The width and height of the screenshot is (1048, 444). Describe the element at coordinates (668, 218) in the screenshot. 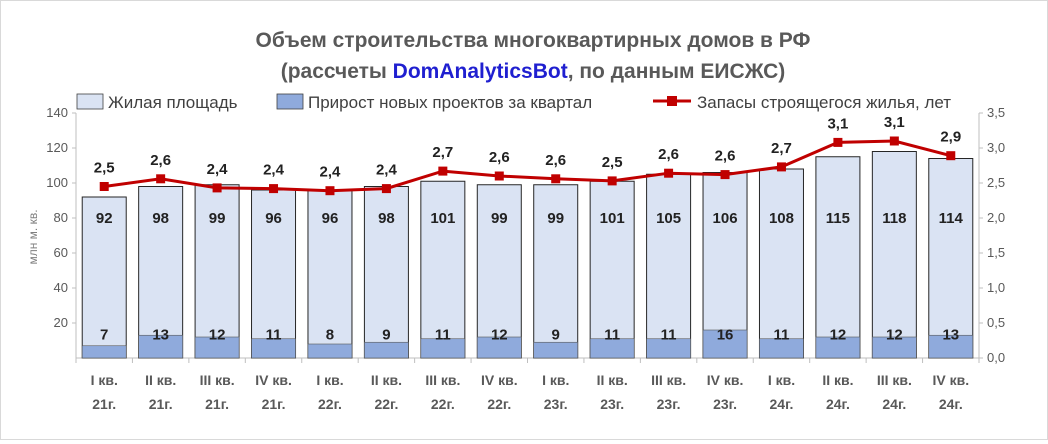

I see `label-living-area: 105` at that location.